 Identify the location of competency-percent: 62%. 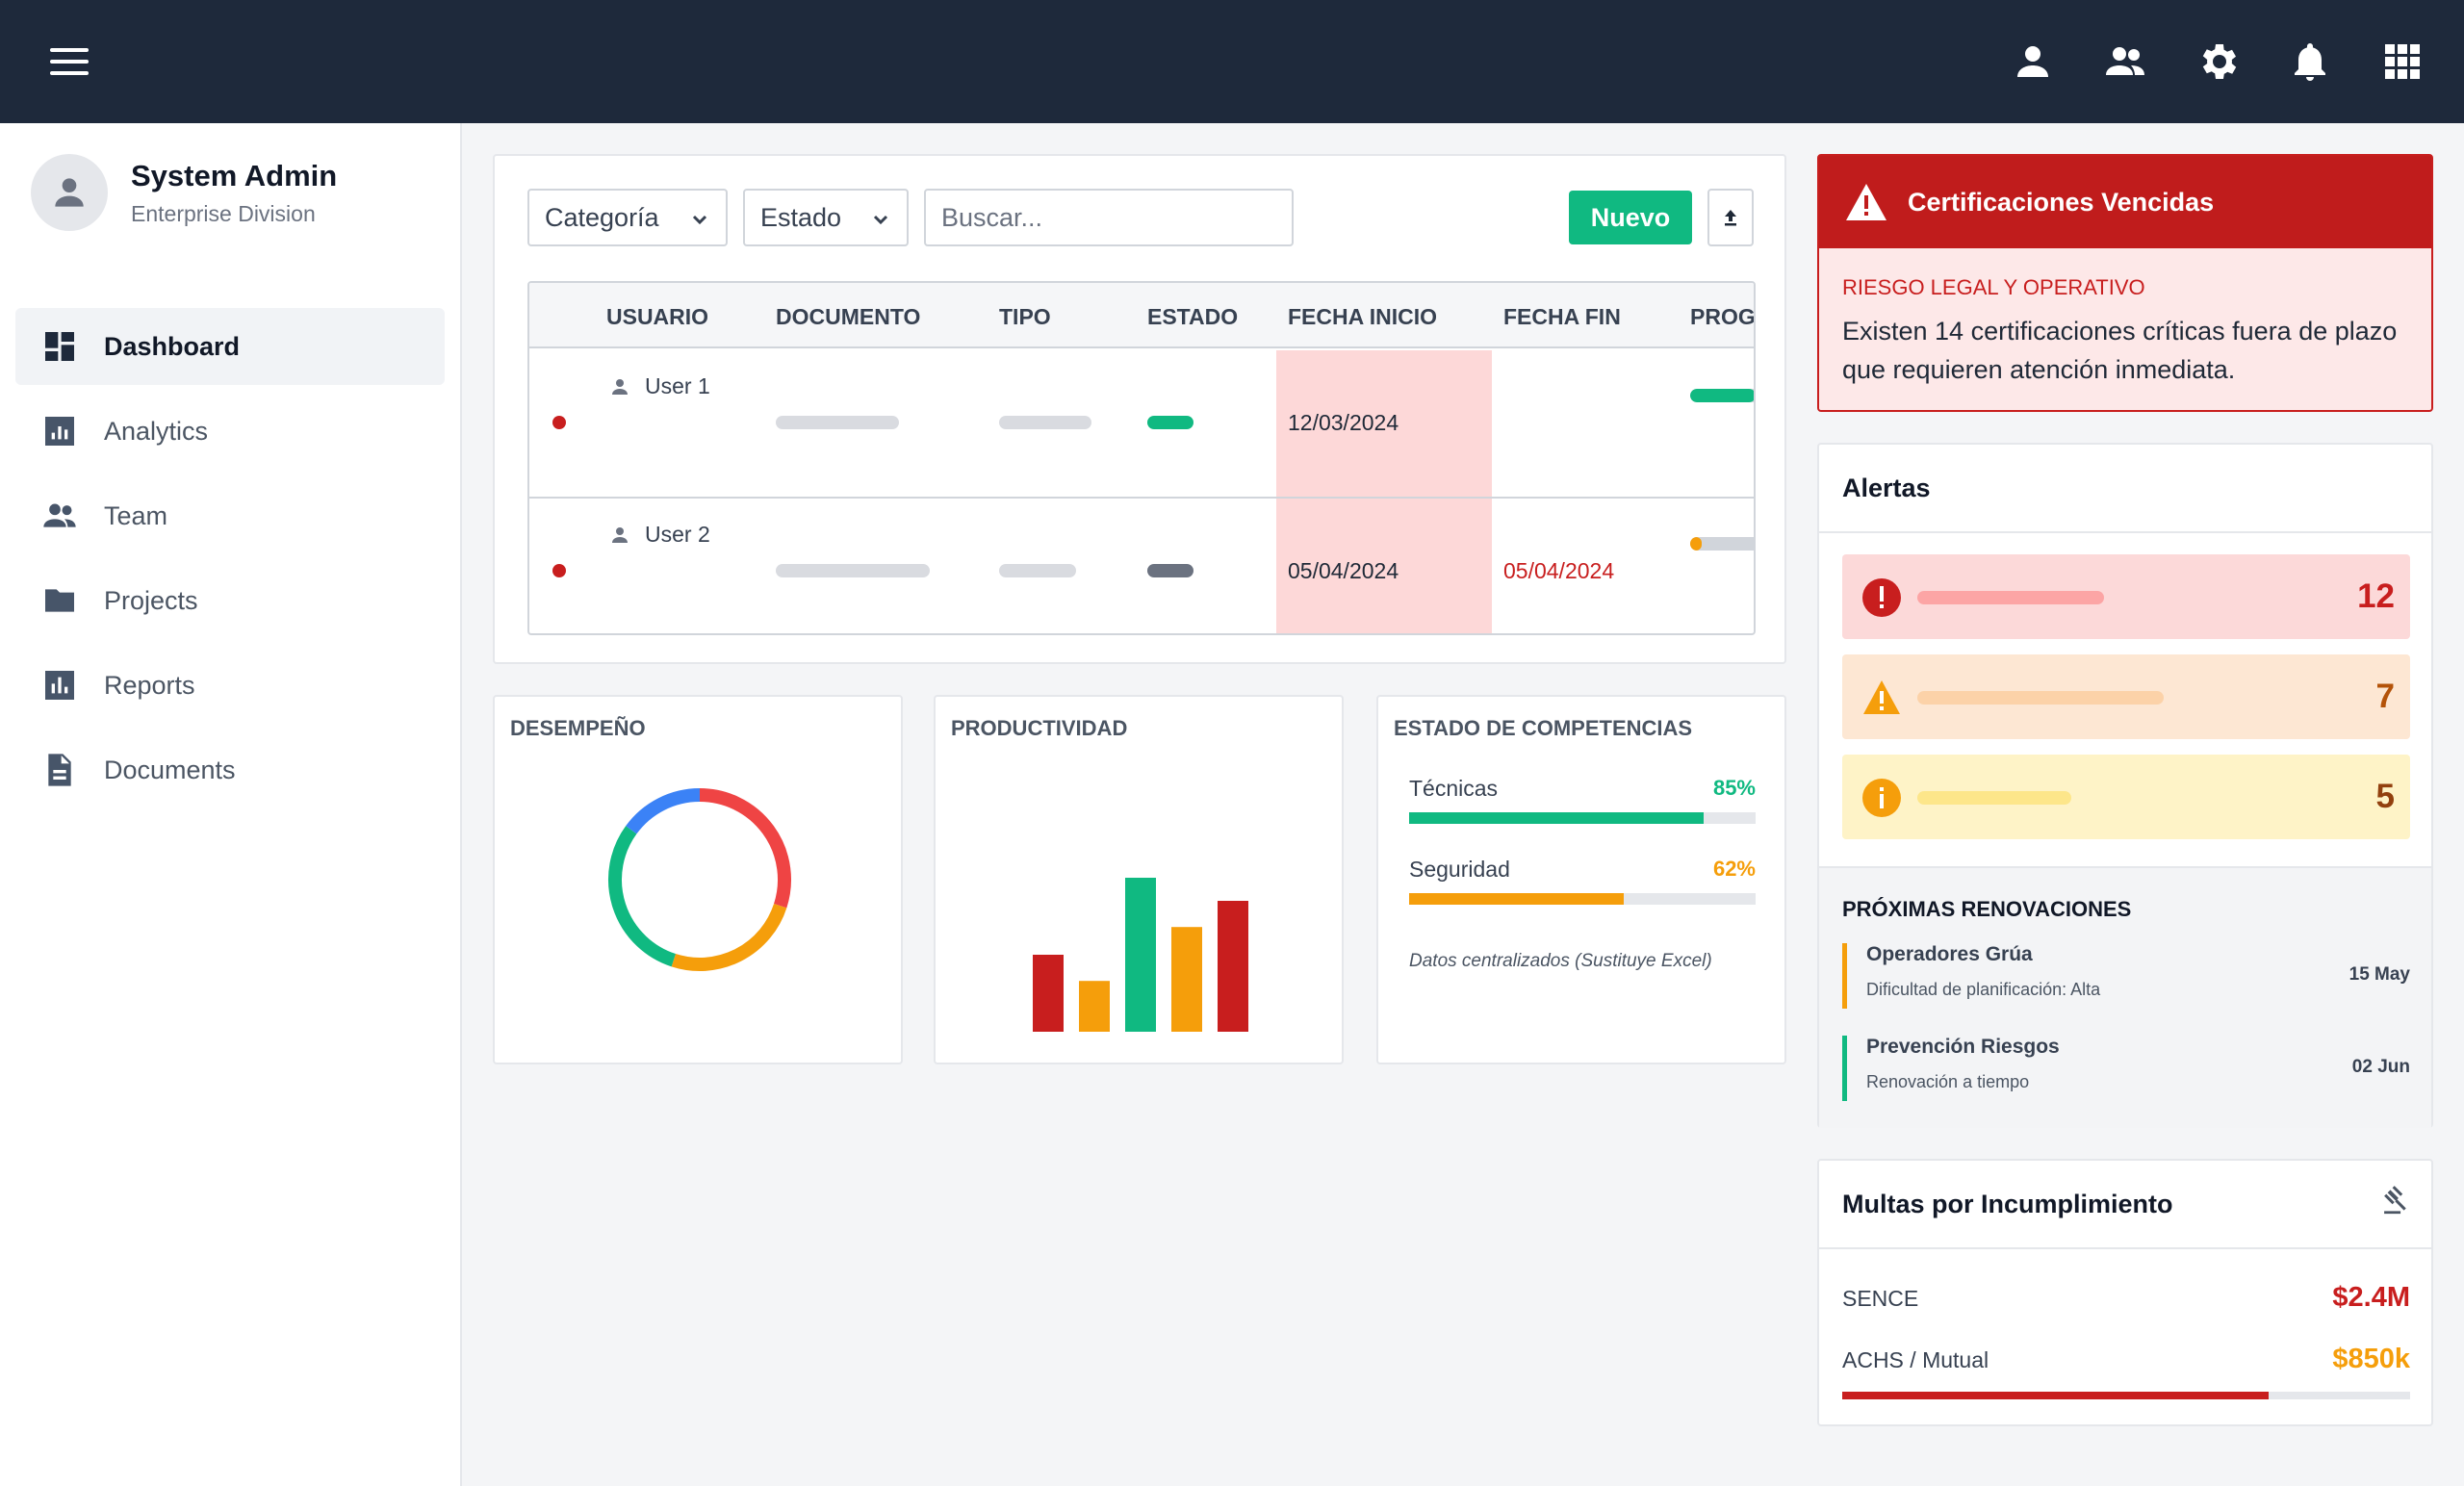
(1734, 869).